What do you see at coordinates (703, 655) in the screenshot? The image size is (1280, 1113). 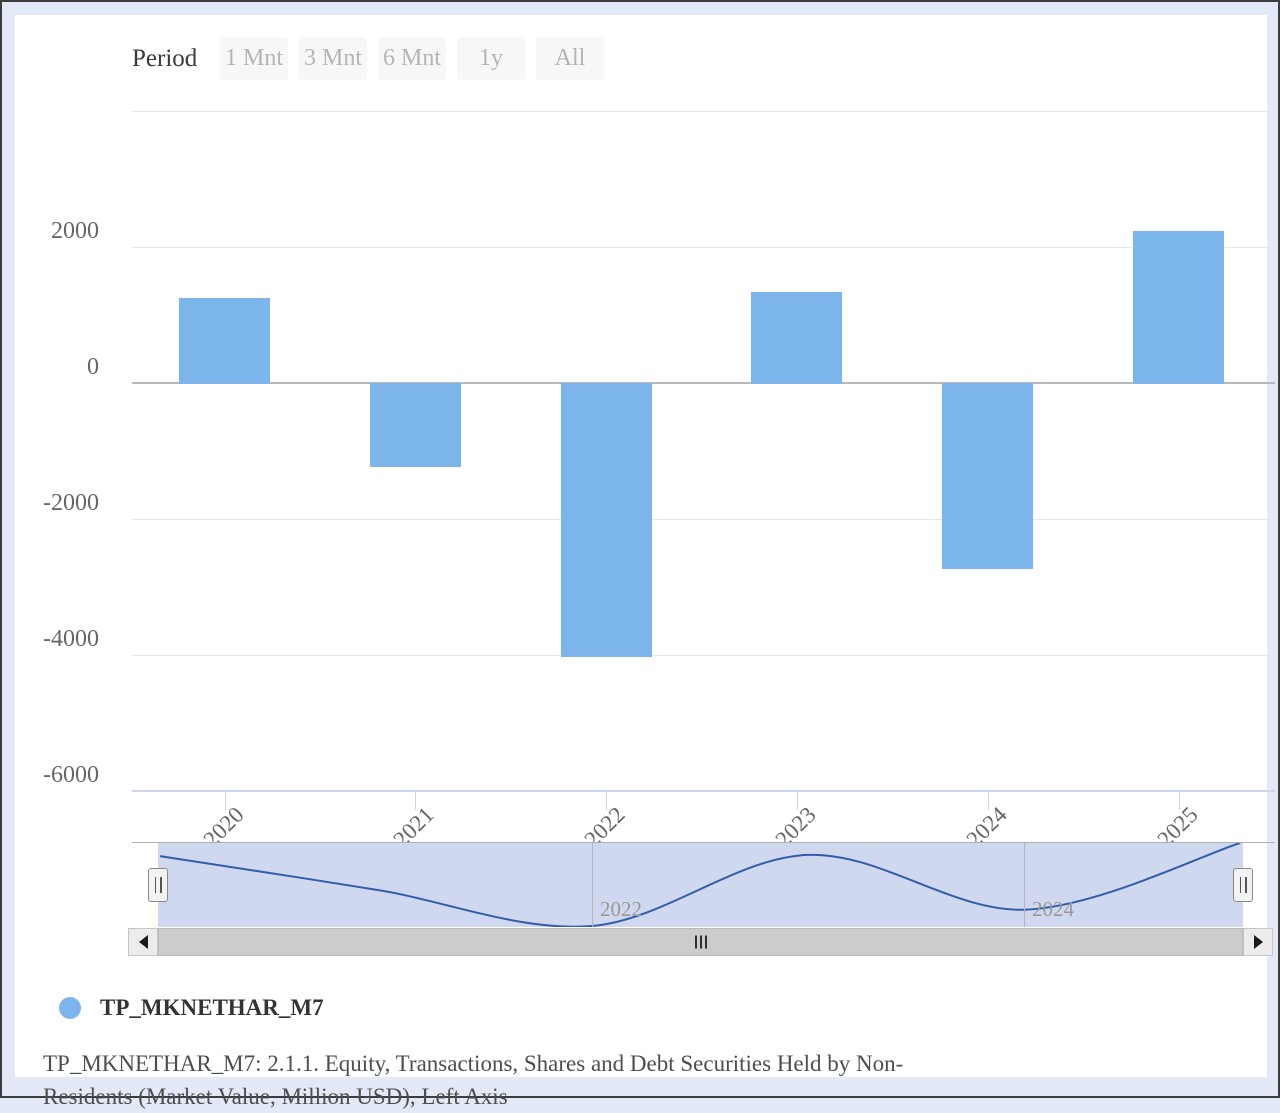 I see `gridline--4000` at bounding box center [703, 655].